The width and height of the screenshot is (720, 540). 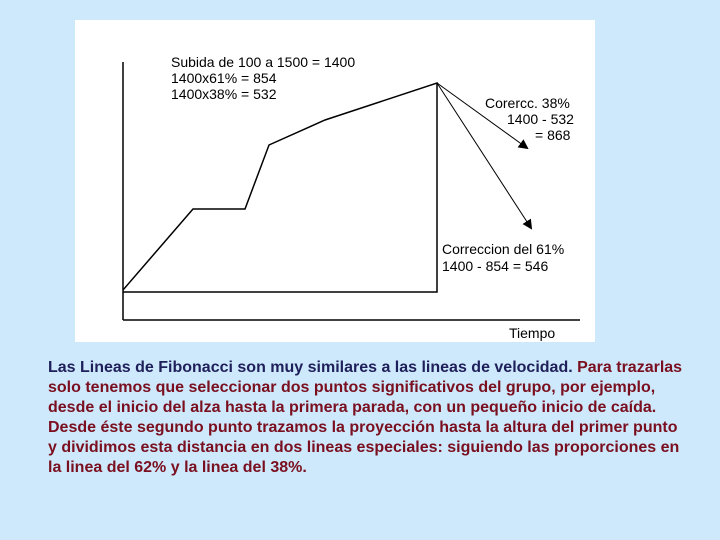 I want to click on correction-38-line-2: 1400 - 532, so click(x=540, y=119).